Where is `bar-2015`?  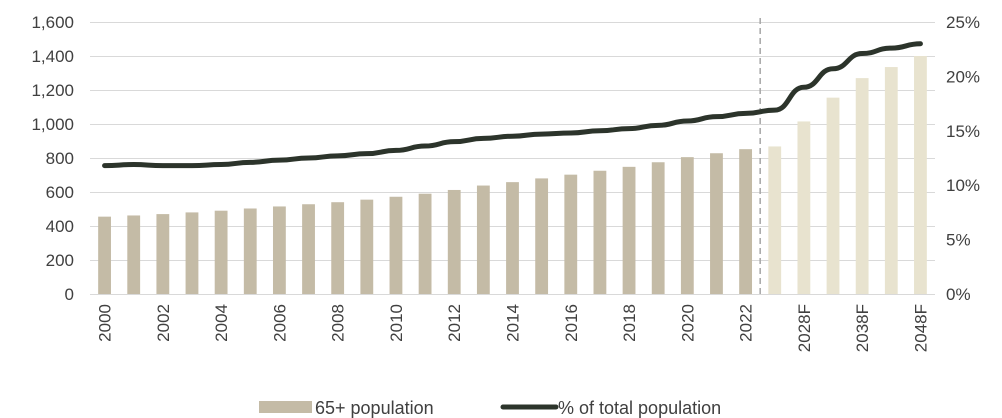
bar-2015 is located at coordinates (542, 236).